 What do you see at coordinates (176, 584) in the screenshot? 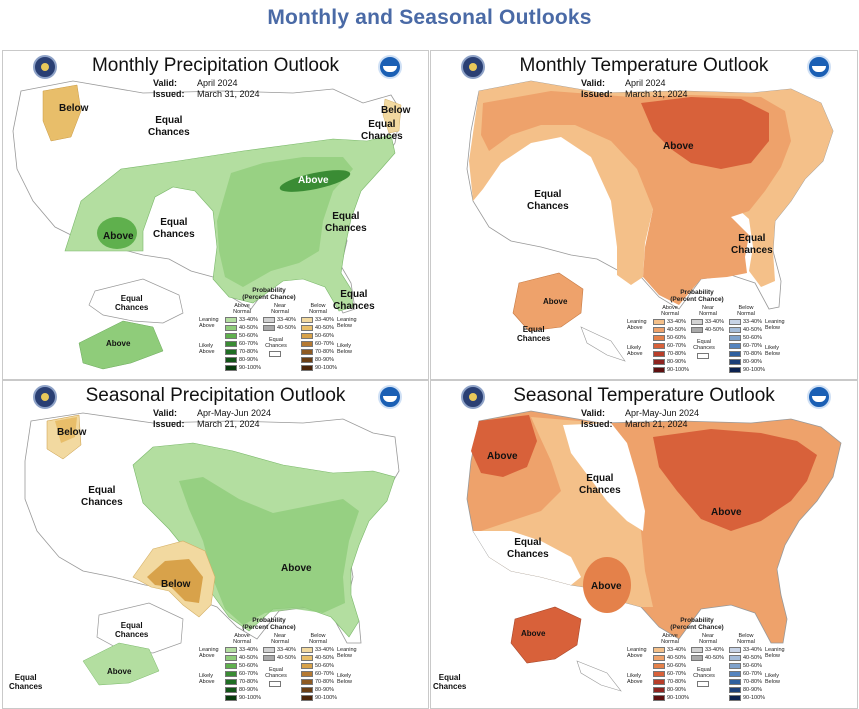
I see `label-below-sw: Below` at bounding box center [176, 584].